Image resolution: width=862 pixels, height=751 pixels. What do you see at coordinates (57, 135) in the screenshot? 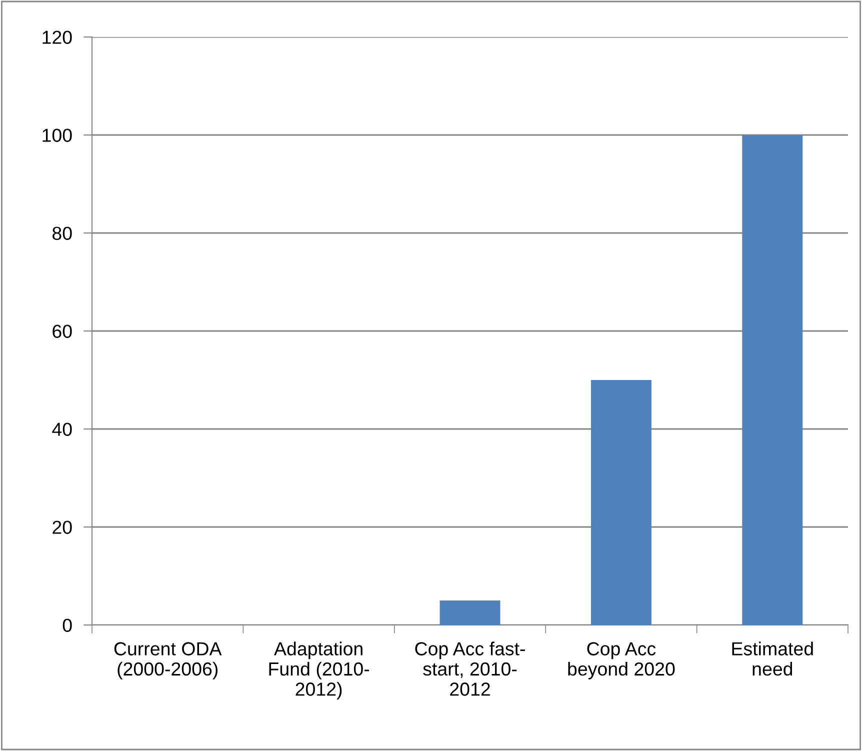
I see `y-tick-label: 100` at bounding box center [57, 135].